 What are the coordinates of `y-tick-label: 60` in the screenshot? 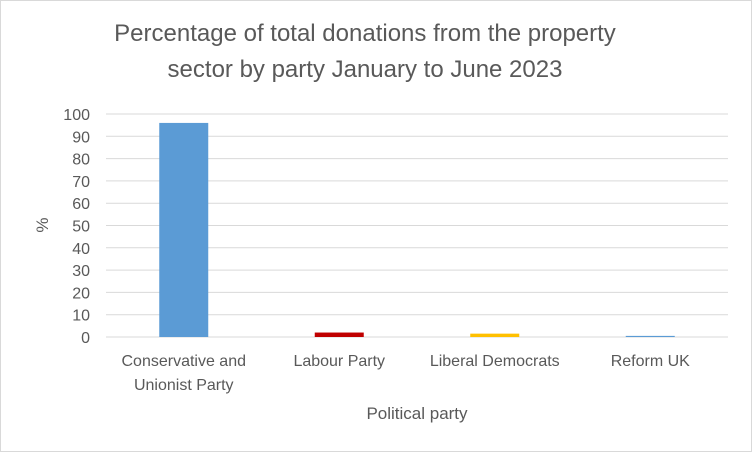 It's located at (81, 204).